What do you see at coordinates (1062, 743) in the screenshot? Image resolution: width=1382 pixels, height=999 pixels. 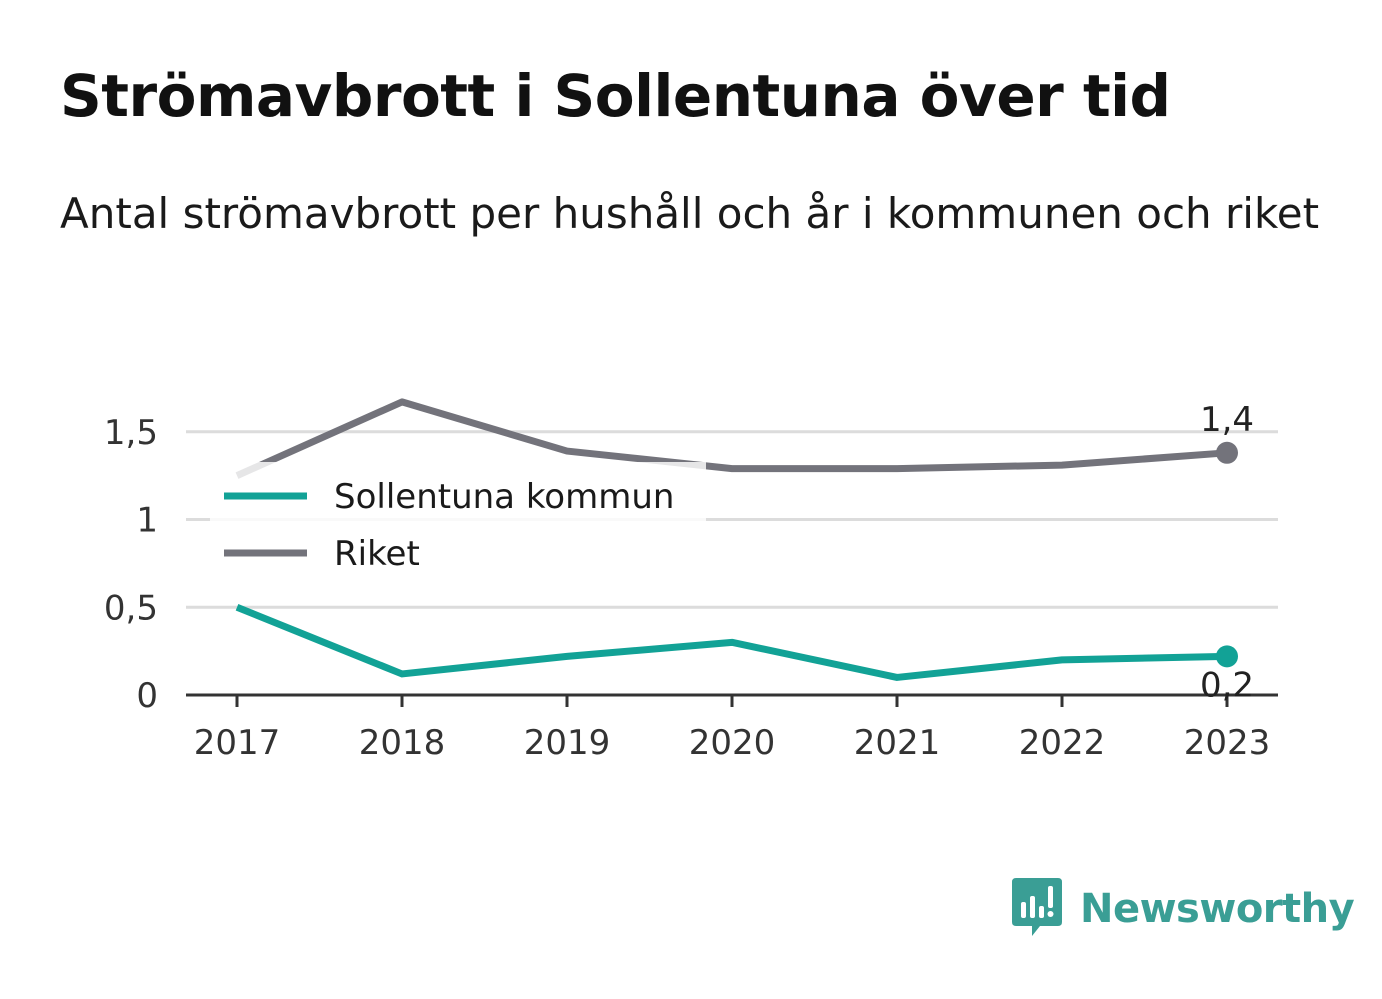 I see `x-tick-label: 2022` at bounding box center [1062, 743].